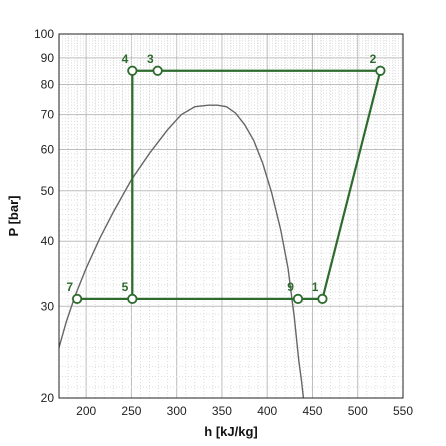 This screenshot has height=446, width=446. What do you see at coordinates (48, 306) in the screenshot?
I see `y-tick-label: 30` at bounding box center [48, 306].